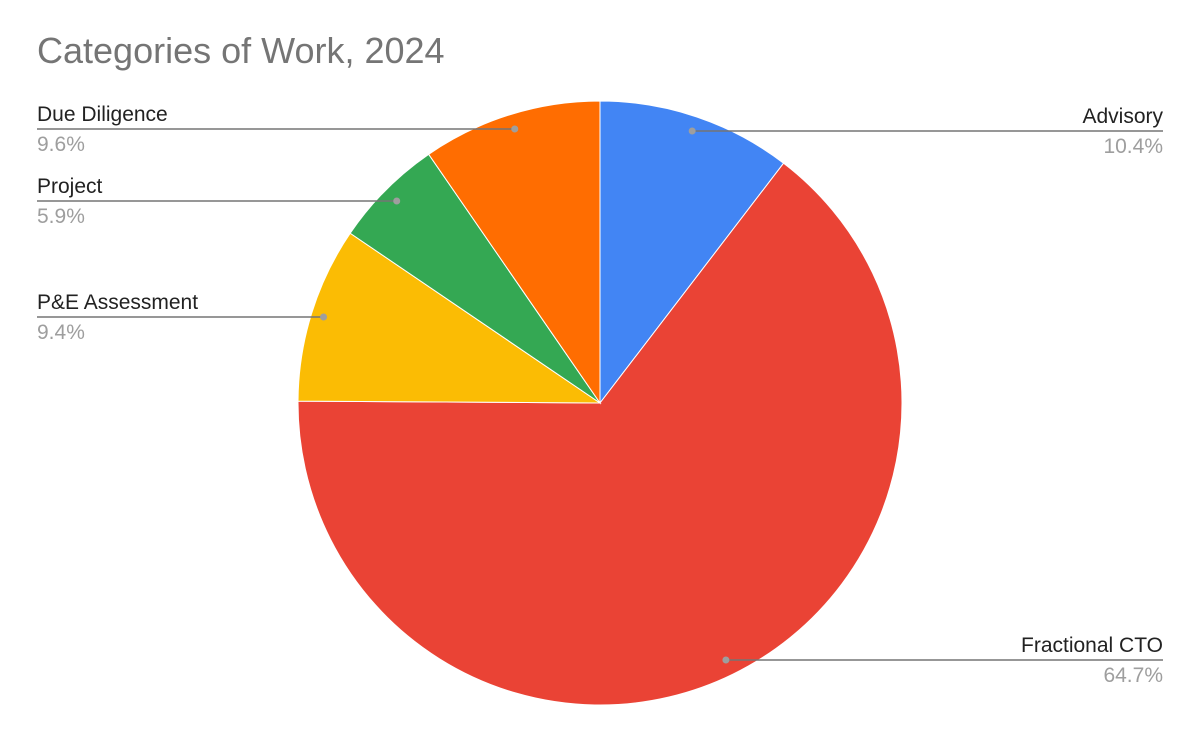 This screenshot has height=742, width=1200. I want to click on leader-dot-project, so click(397, 201).